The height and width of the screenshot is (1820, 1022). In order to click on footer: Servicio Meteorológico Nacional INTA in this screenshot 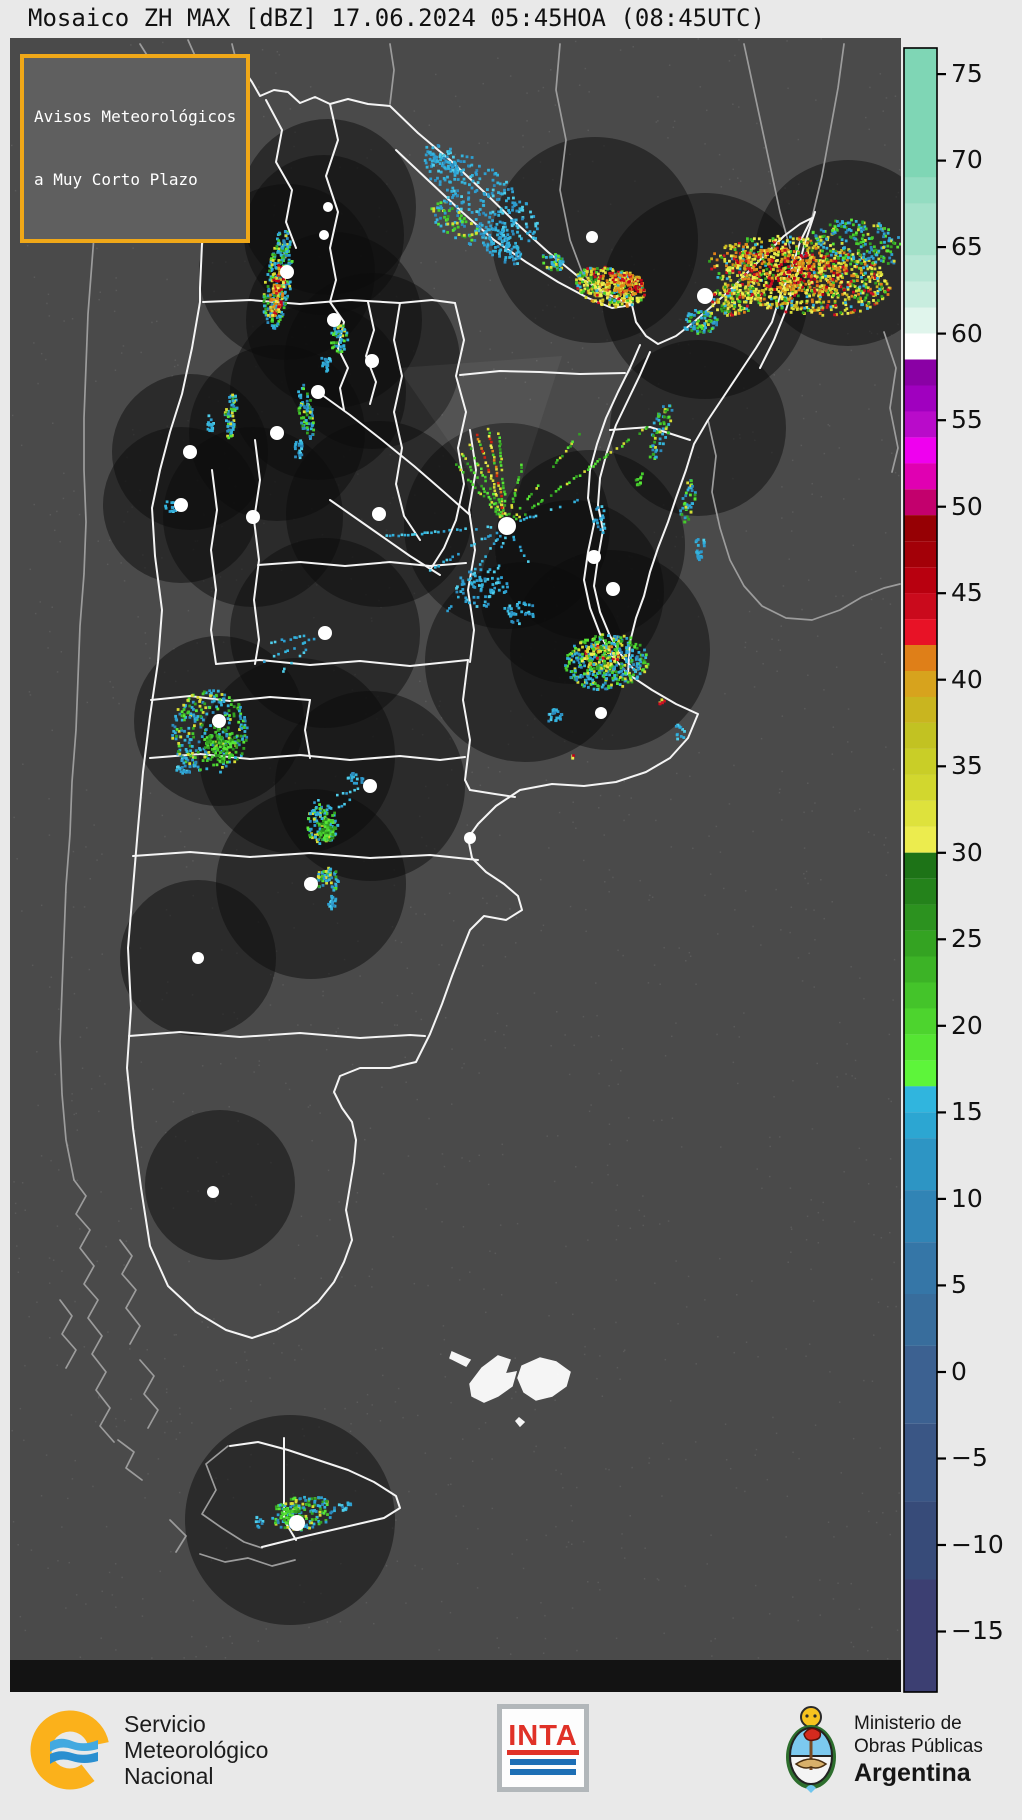, I will do `click(511, 1757)`.